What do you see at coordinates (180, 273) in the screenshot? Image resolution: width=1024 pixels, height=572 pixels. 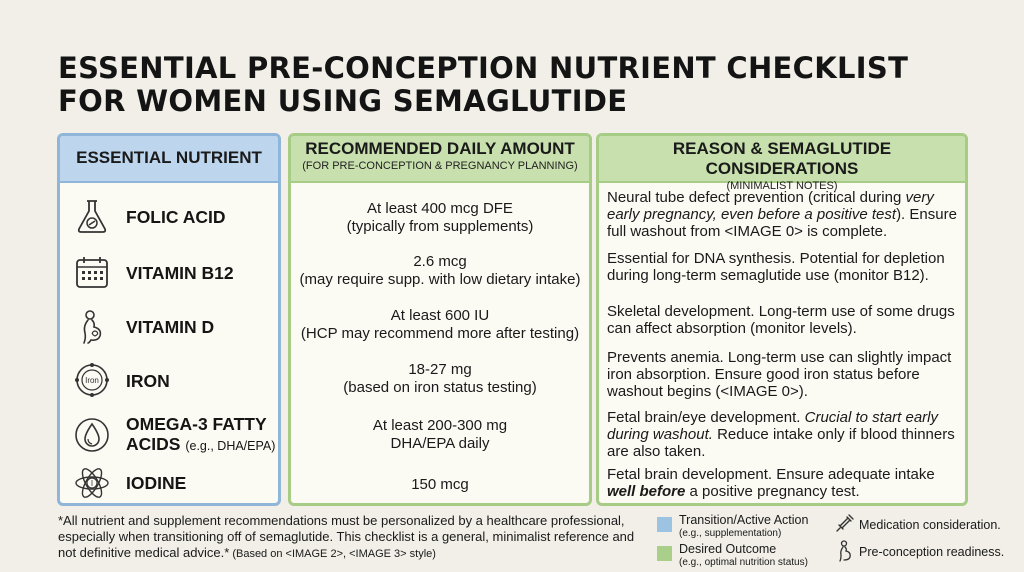 I see `nutrient-name: VITAMIN B12` at bounding box center [180, 273].